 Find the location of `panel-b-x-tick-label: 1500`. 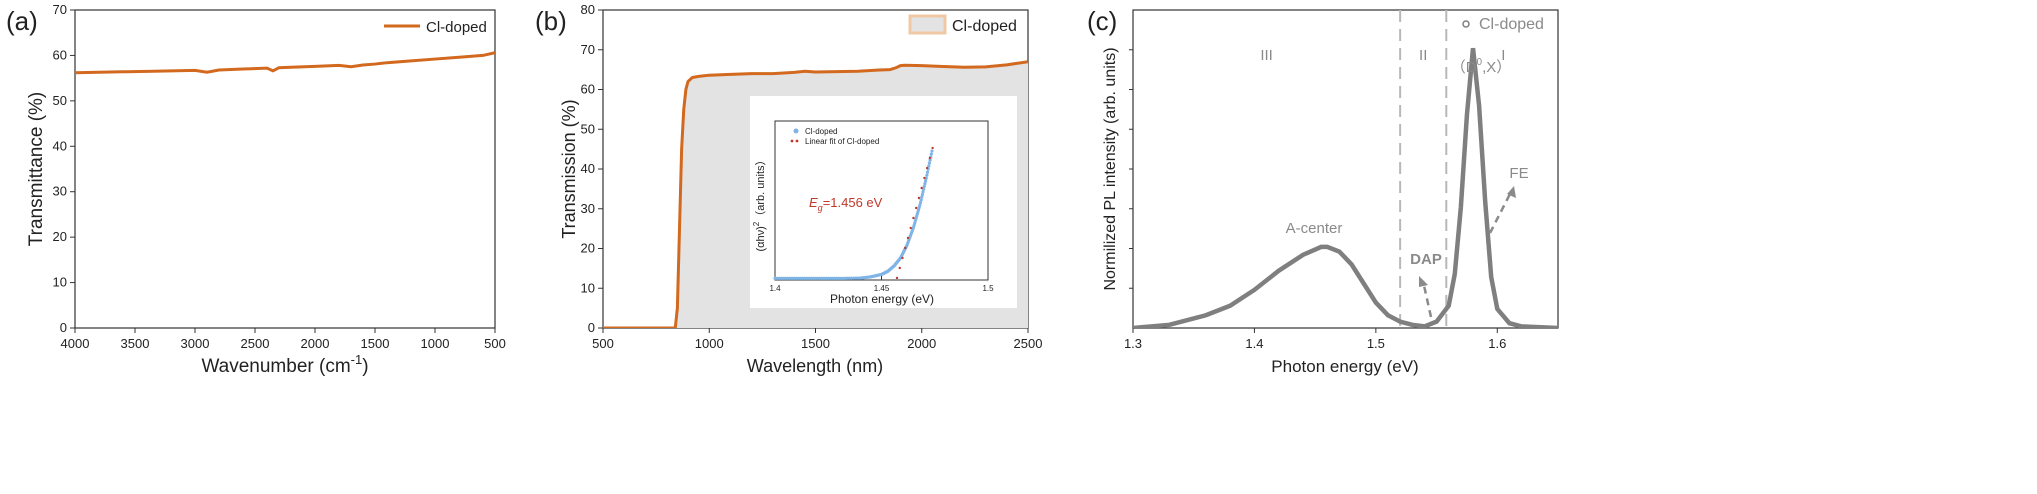

panel-b-x-tick-label: 1500 is located at coordinates (815, 343).